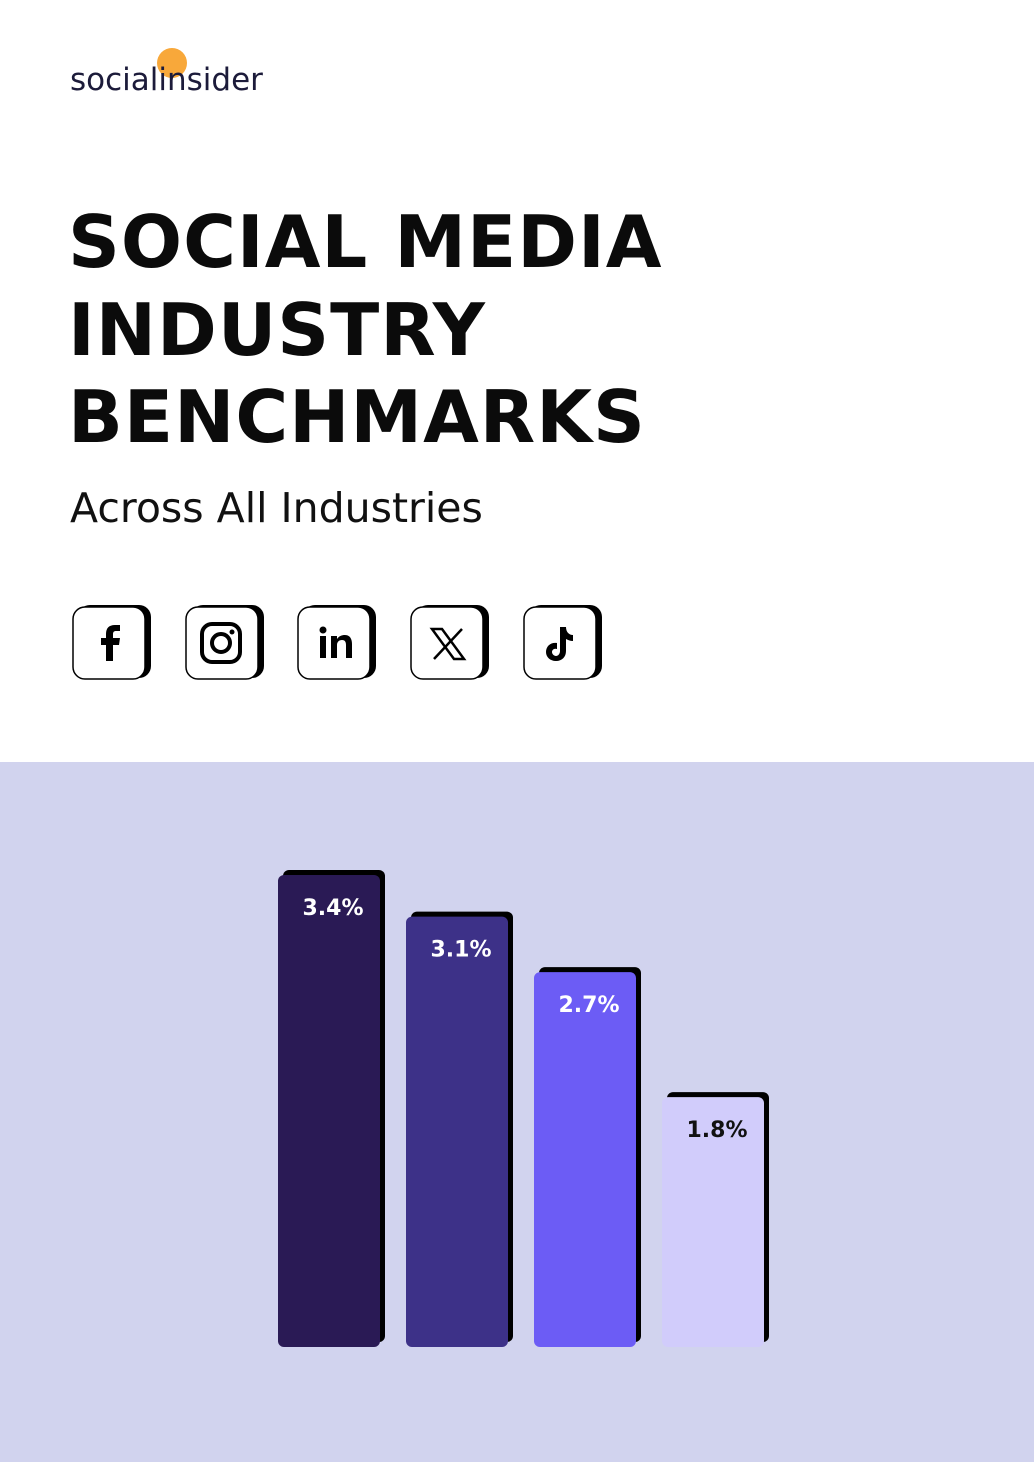 The width and height of the screenshot is (1034, 1462). What do you see at coordinates (588, 1005) in the screenshot?
I see `bar-value-label: 2.7%` at bounding box center [588, 1005].